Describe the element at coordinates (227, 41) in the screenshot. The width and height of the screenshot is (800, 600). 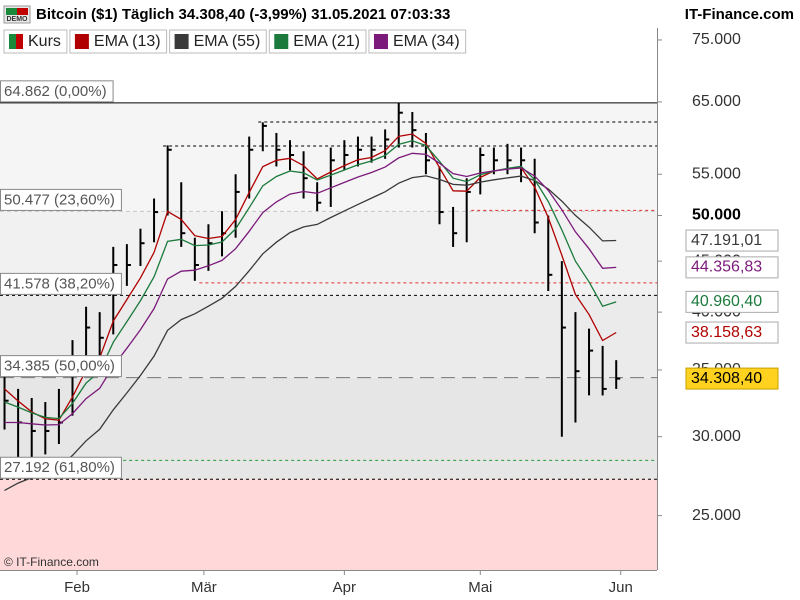
I see `legend-label: EMA (55)` at that location.